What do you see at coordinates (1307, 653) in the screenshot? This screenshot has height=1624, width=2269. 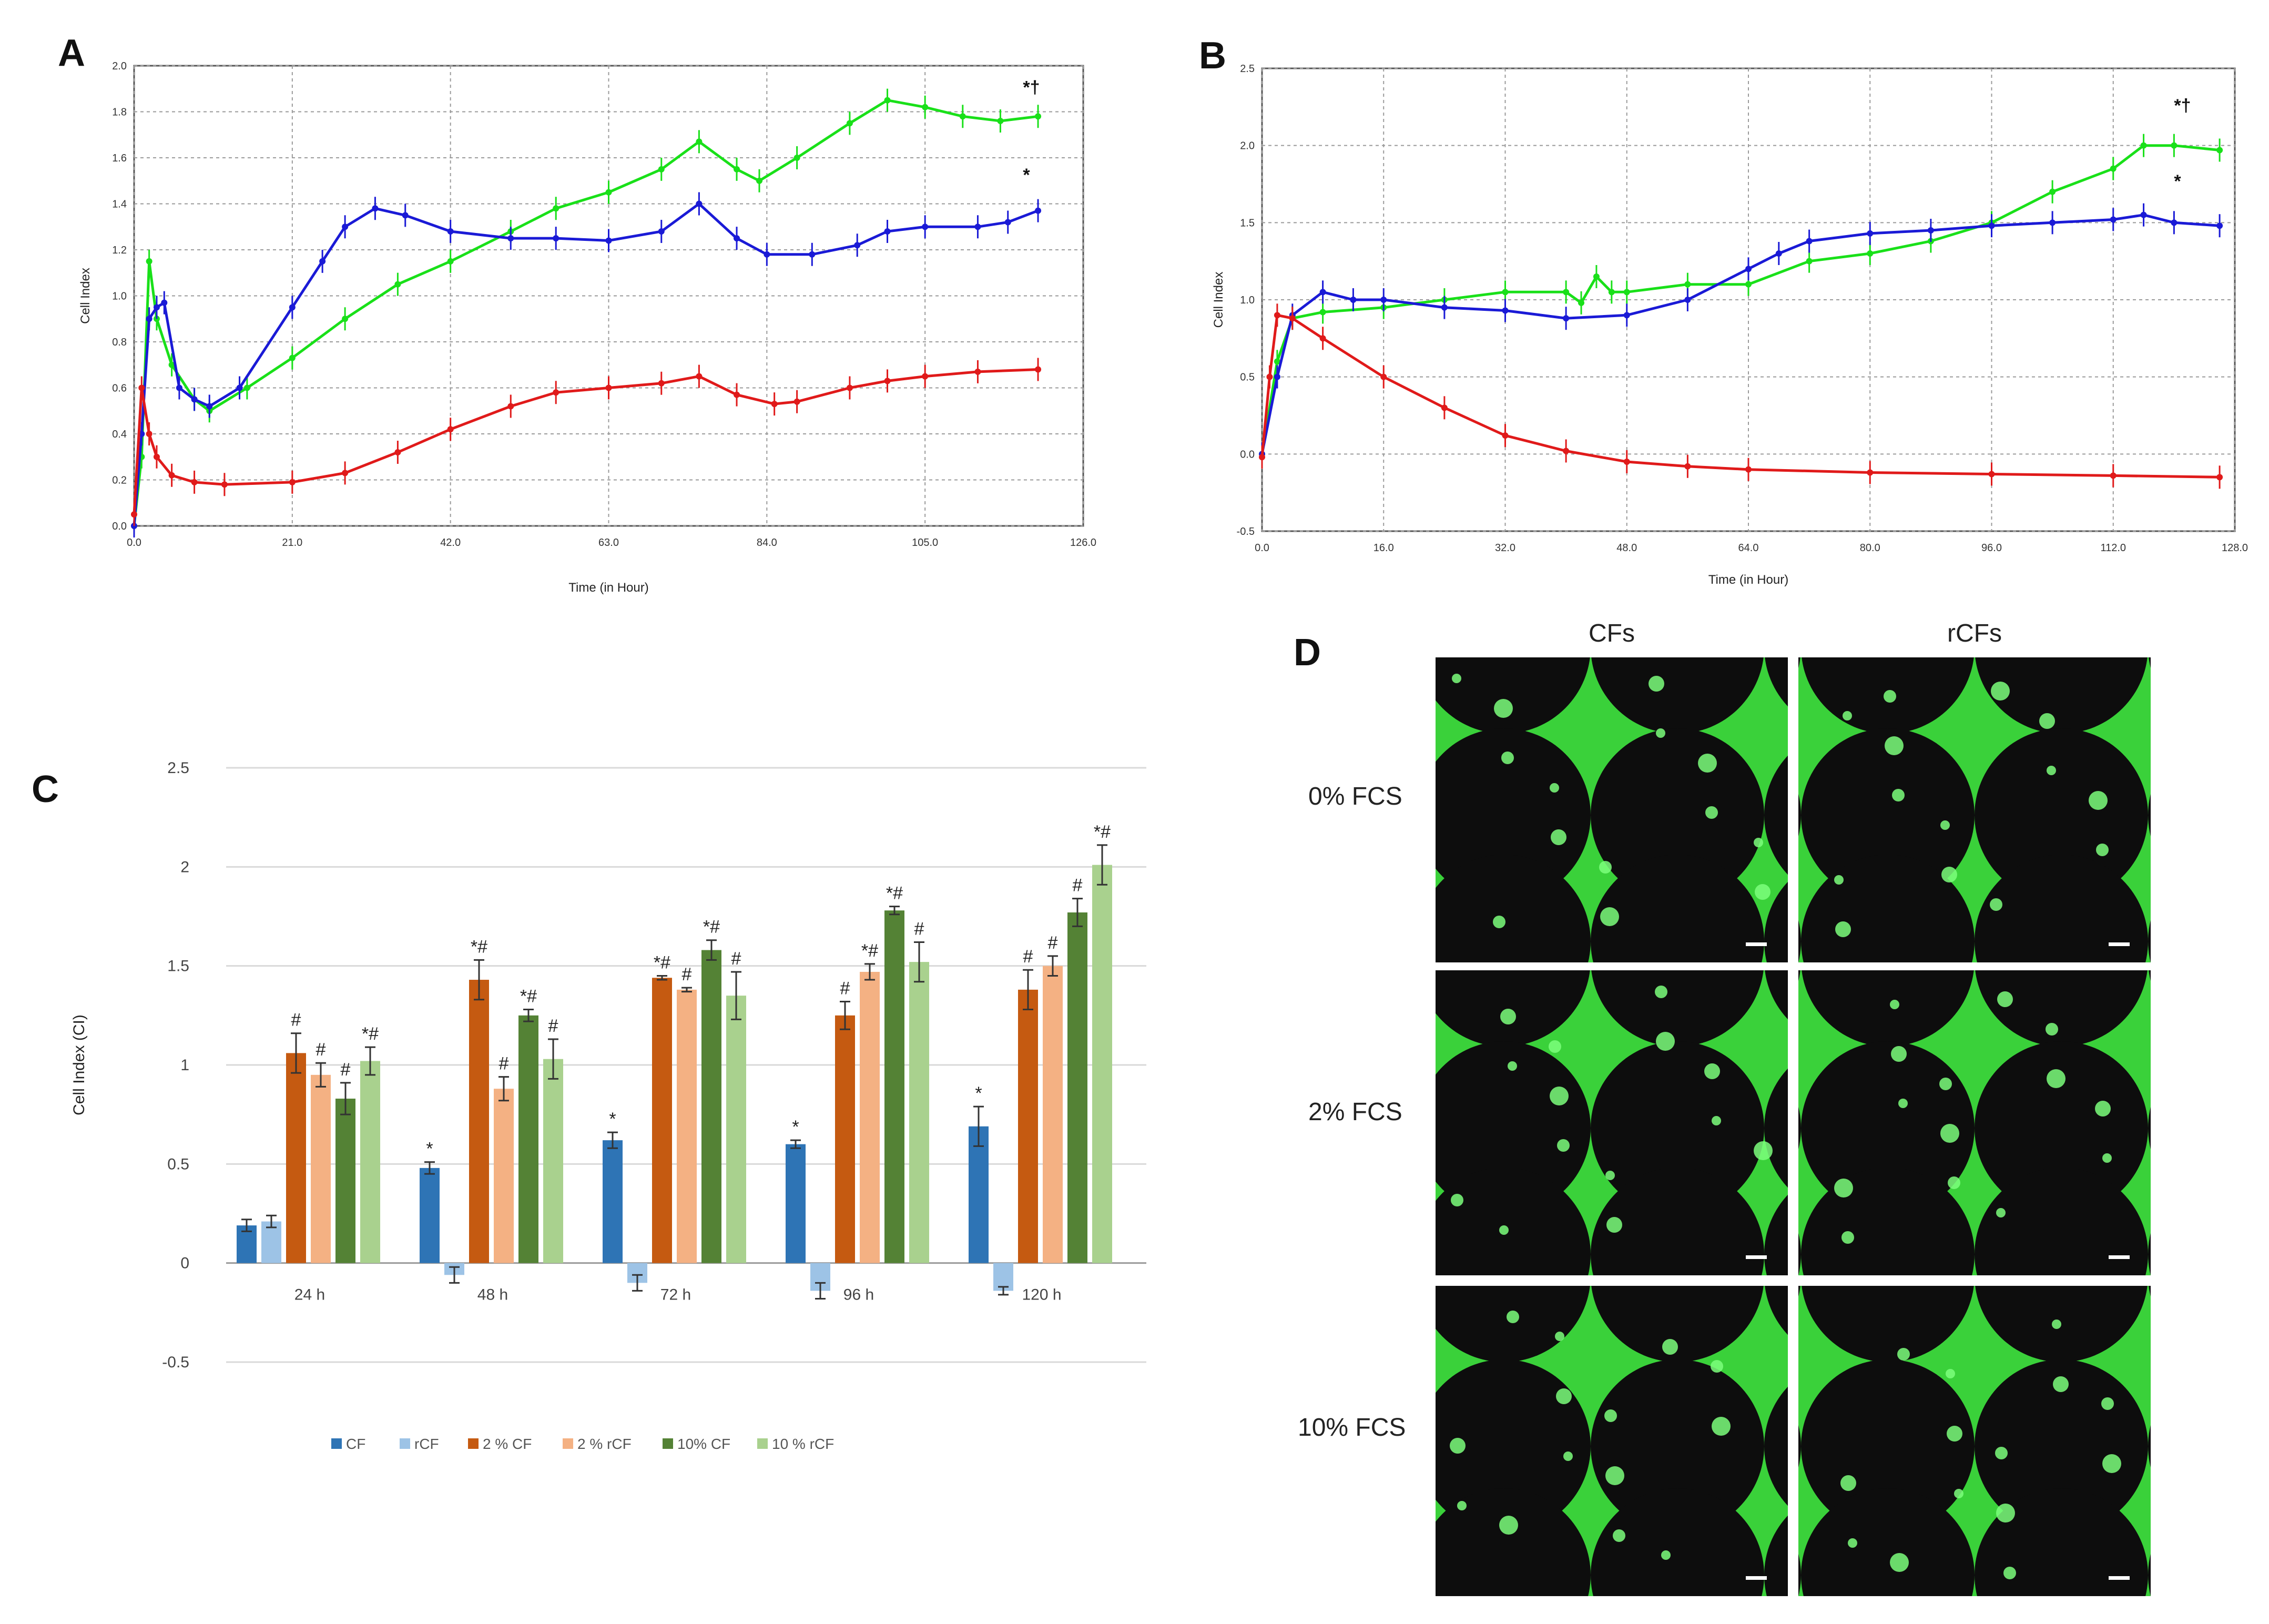 I see `panel-letter-d: D` at bounding box center [1307, 653].